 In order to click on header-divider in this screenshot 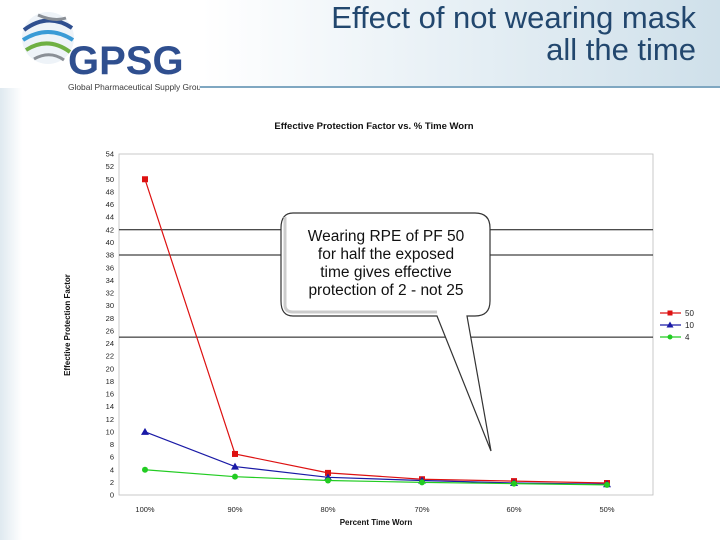, I will do `click(460, 87)`.